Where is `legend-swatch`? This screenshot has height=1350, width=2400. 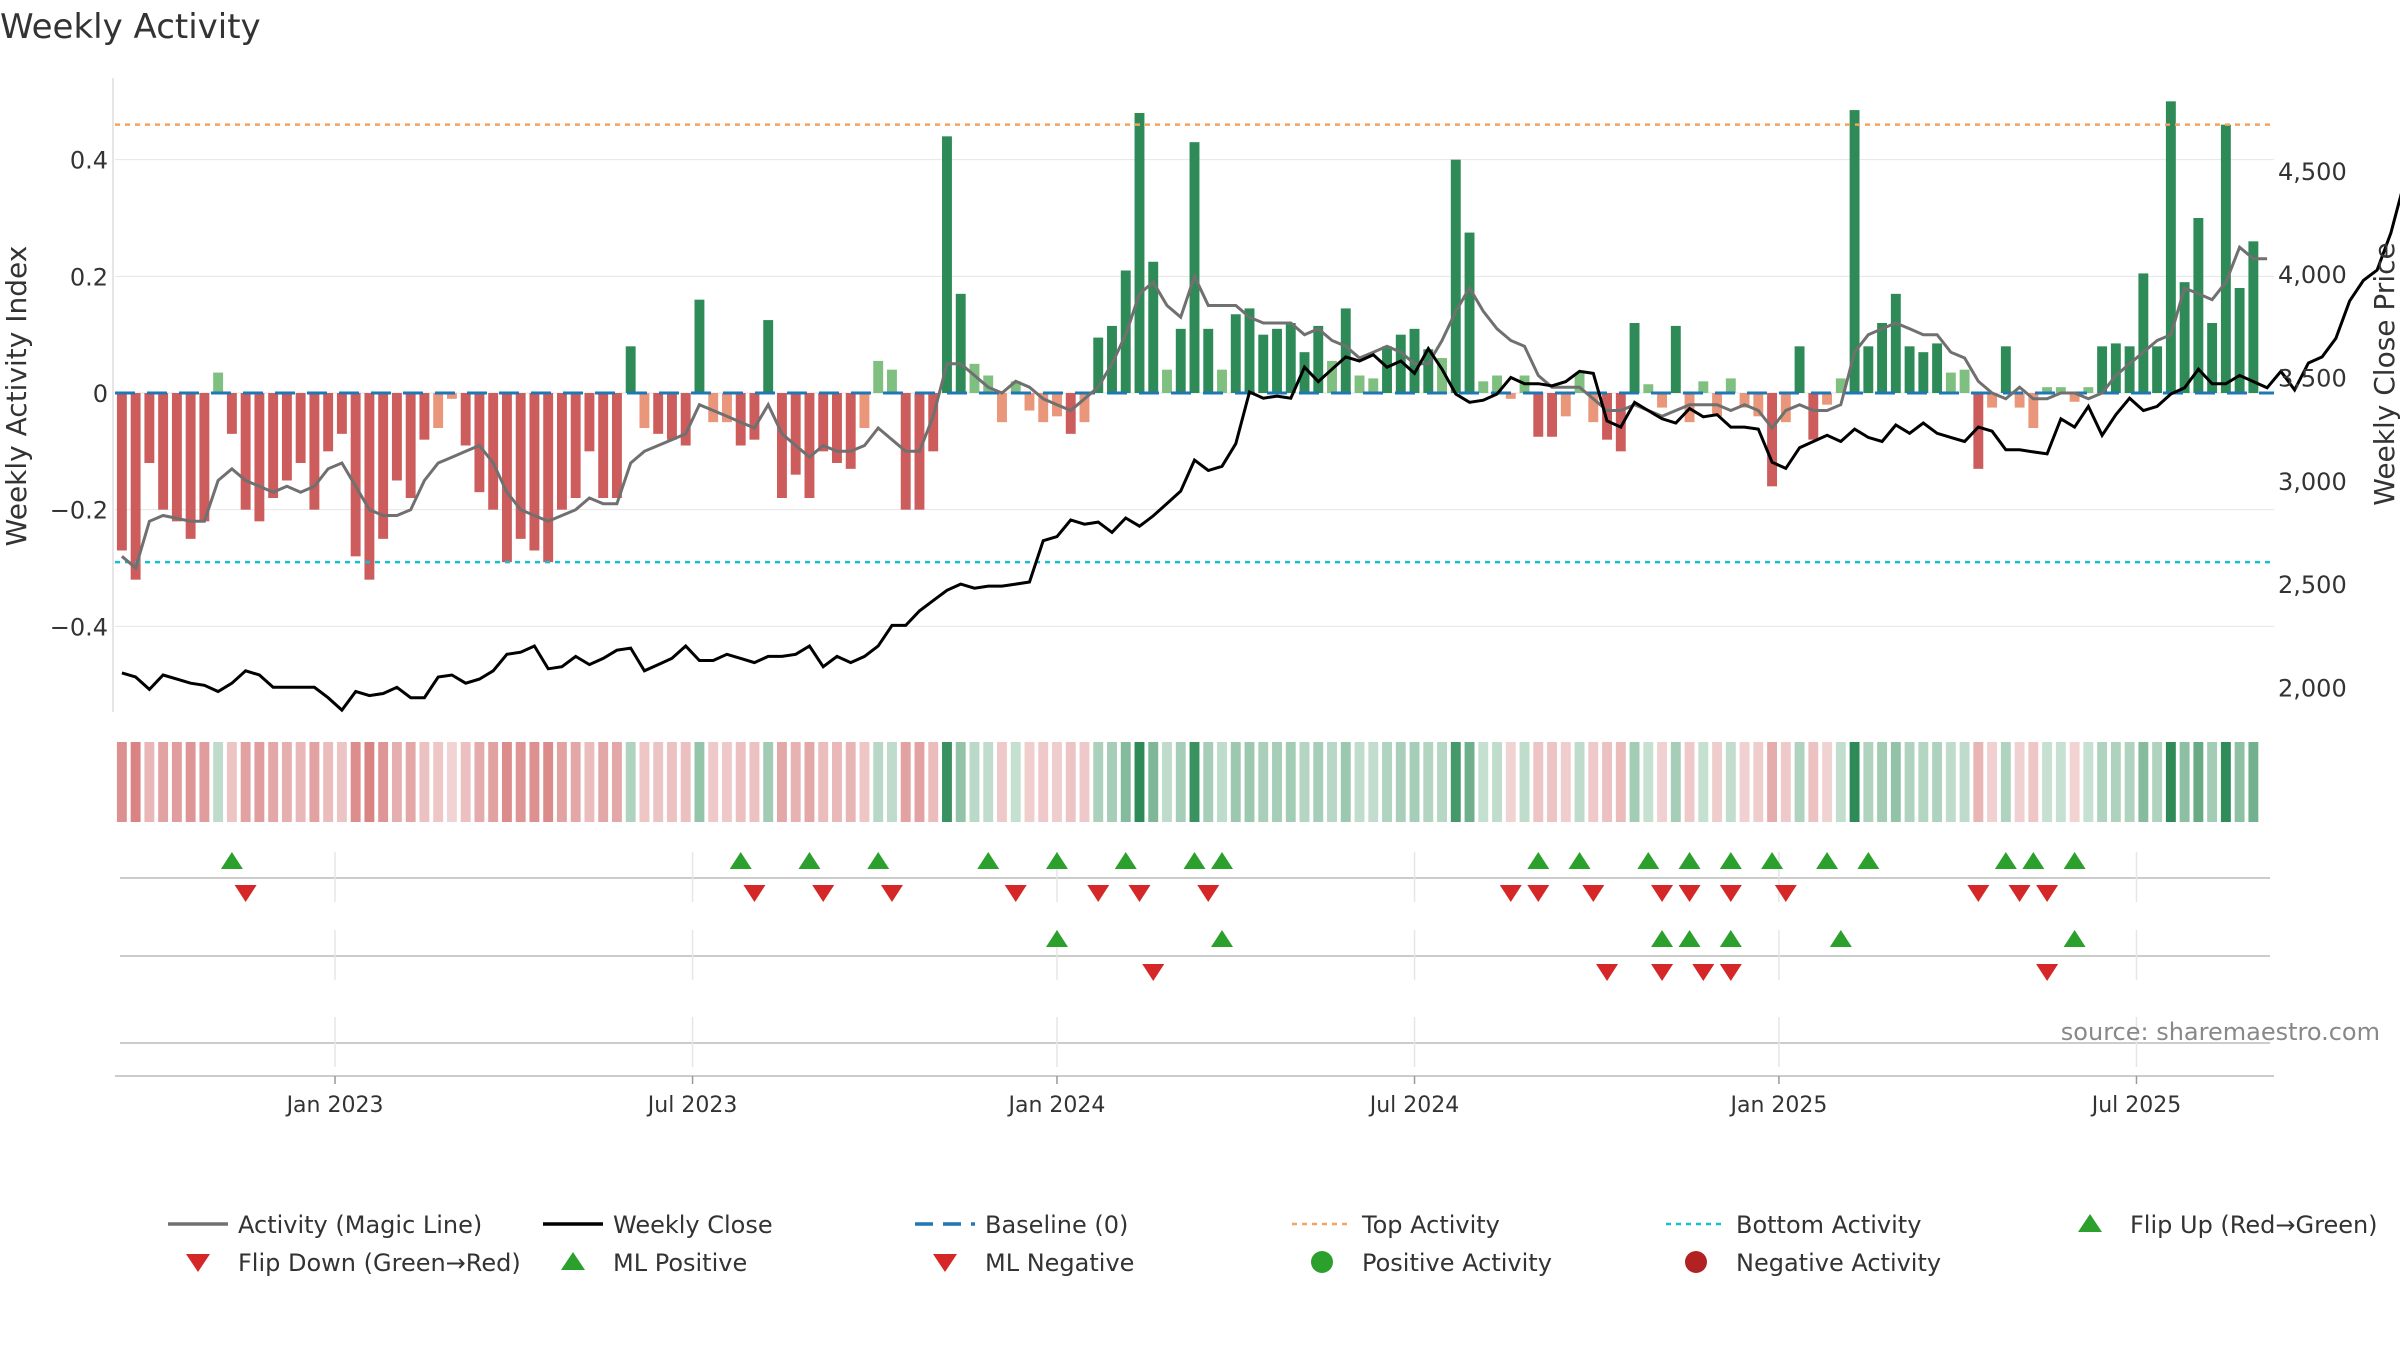 legend-swatch is located at coordinates (573, 1261).